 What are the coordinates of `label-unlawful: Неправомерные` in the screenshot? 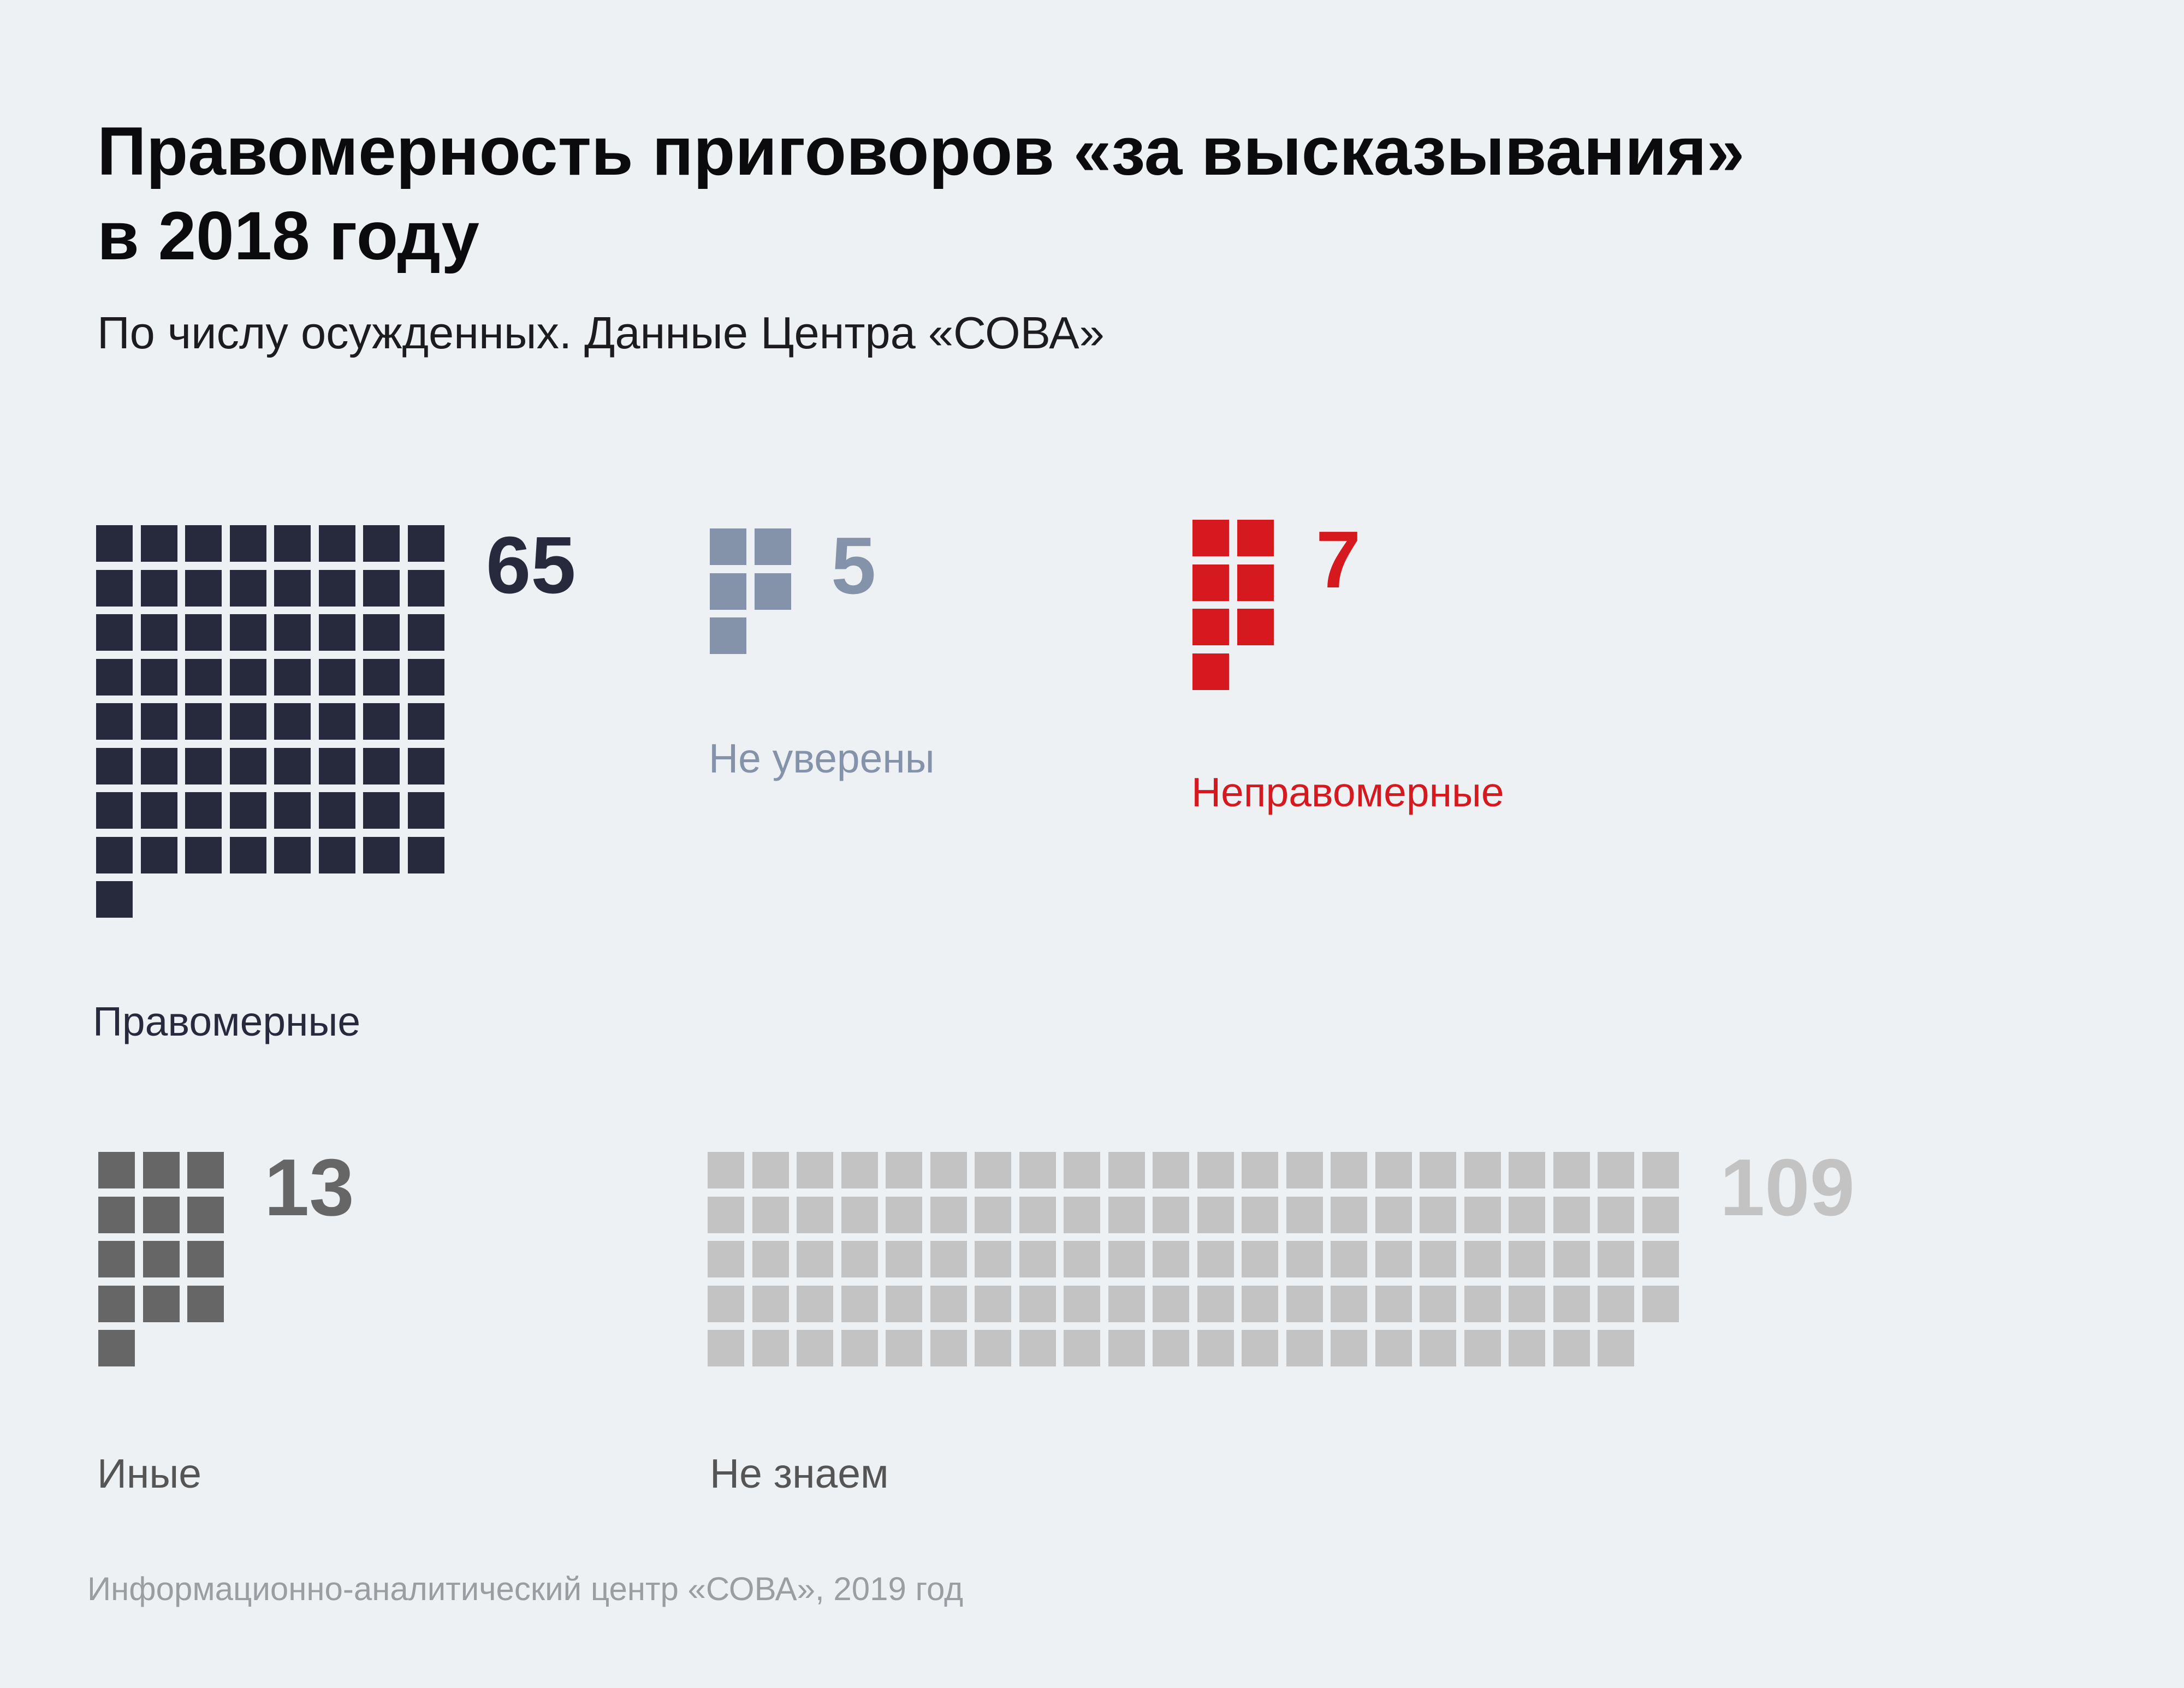 It's located at (1347, 792).